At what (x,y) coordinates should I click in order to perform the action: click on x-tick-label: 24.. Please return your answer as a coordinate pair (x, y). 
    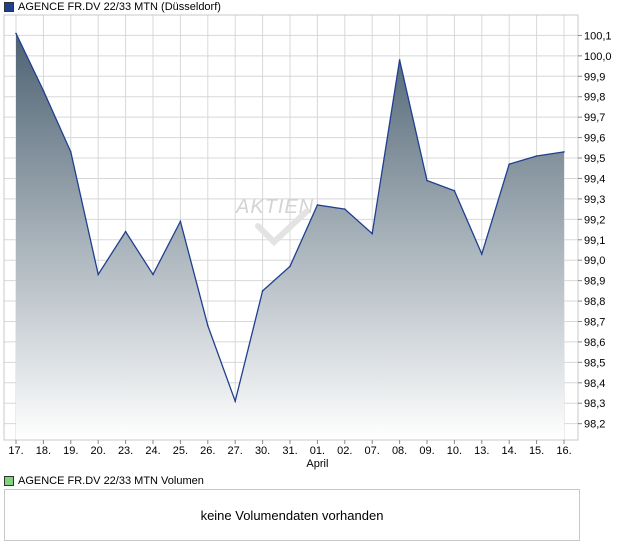
    Looking at the image, I should click on (152, 451).